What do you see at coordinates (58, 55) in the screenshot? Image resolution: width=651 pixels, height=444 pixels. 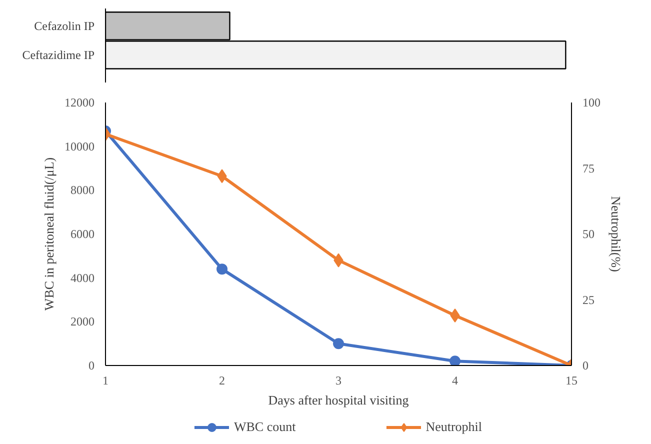 I see `y-tick-label: Ceftazidime IP` at bounding box center [58, 55].